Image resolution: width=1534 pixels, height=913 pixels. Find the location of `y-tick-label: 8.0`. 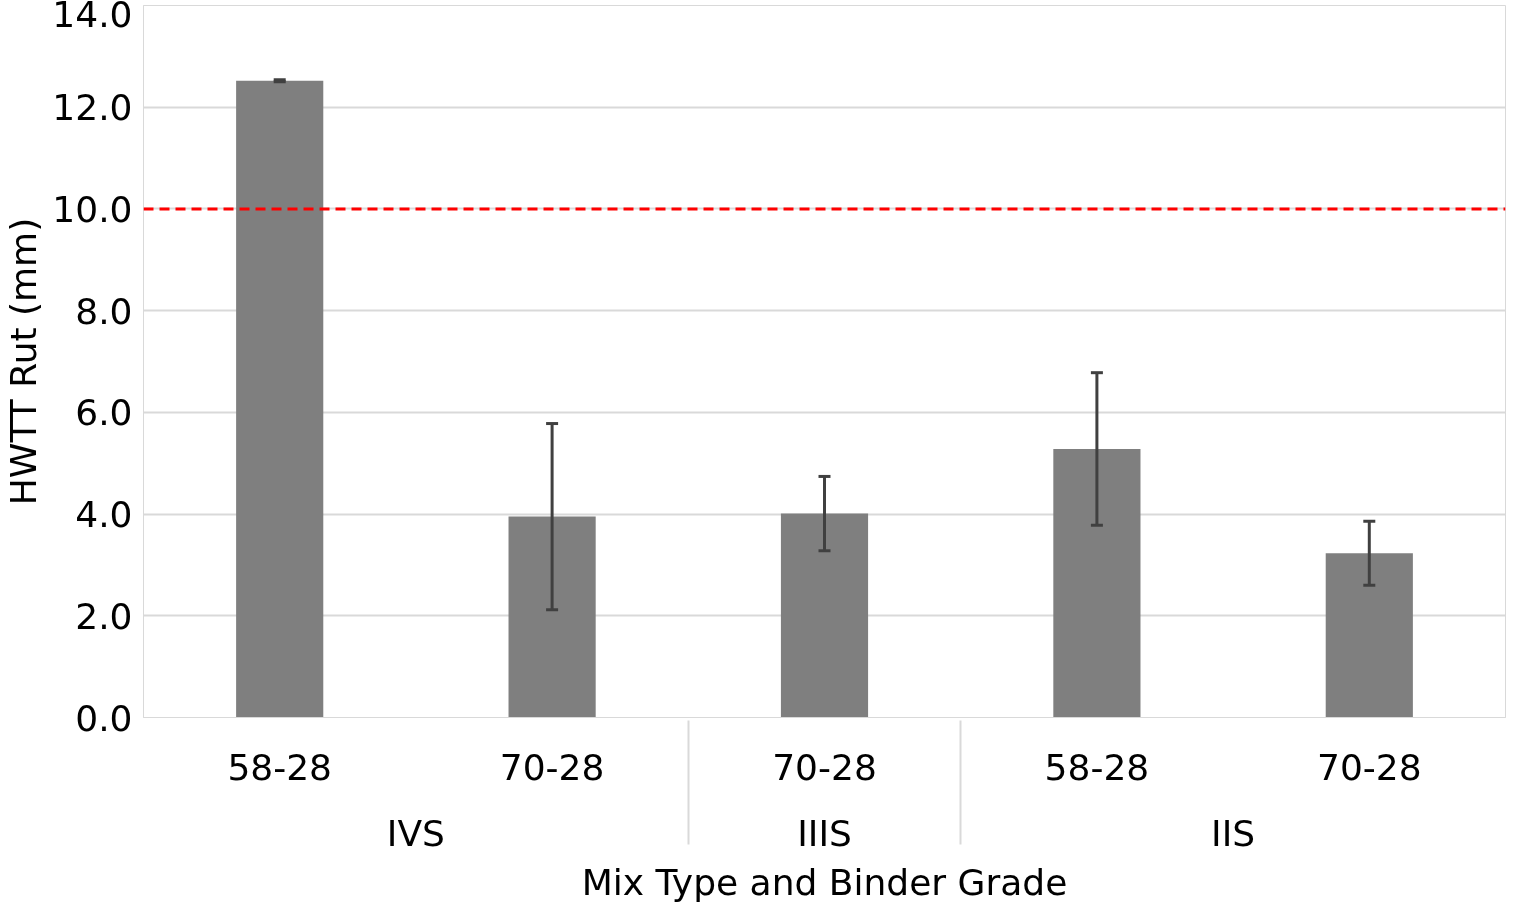

y-tick-label: 8.0 is located at coordinates (104, 311).